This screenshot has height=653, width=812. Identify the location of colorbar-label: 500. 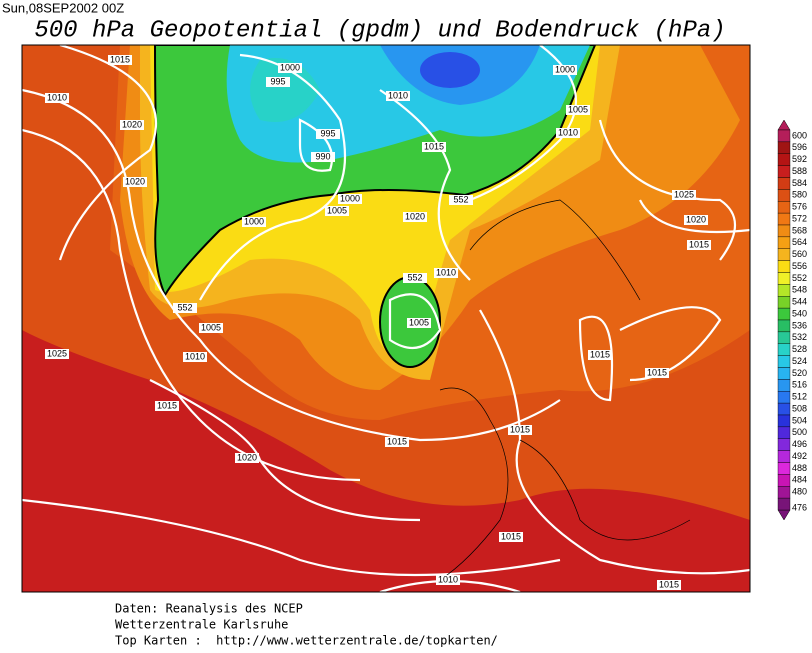
(799, 432).